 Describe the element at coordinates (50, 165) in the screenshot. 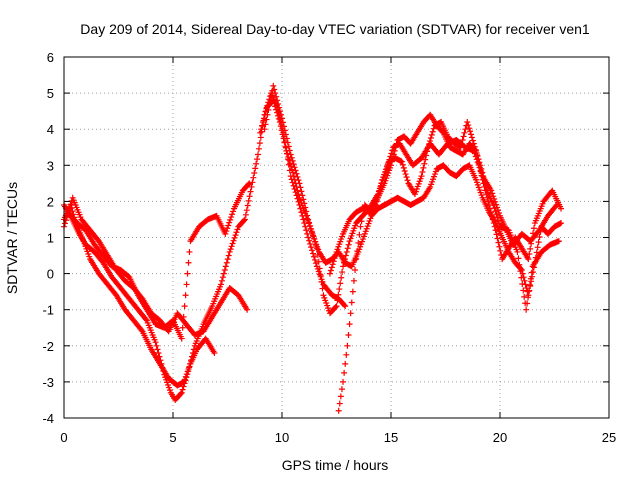

I see `y-tick-label: 3` at that location.